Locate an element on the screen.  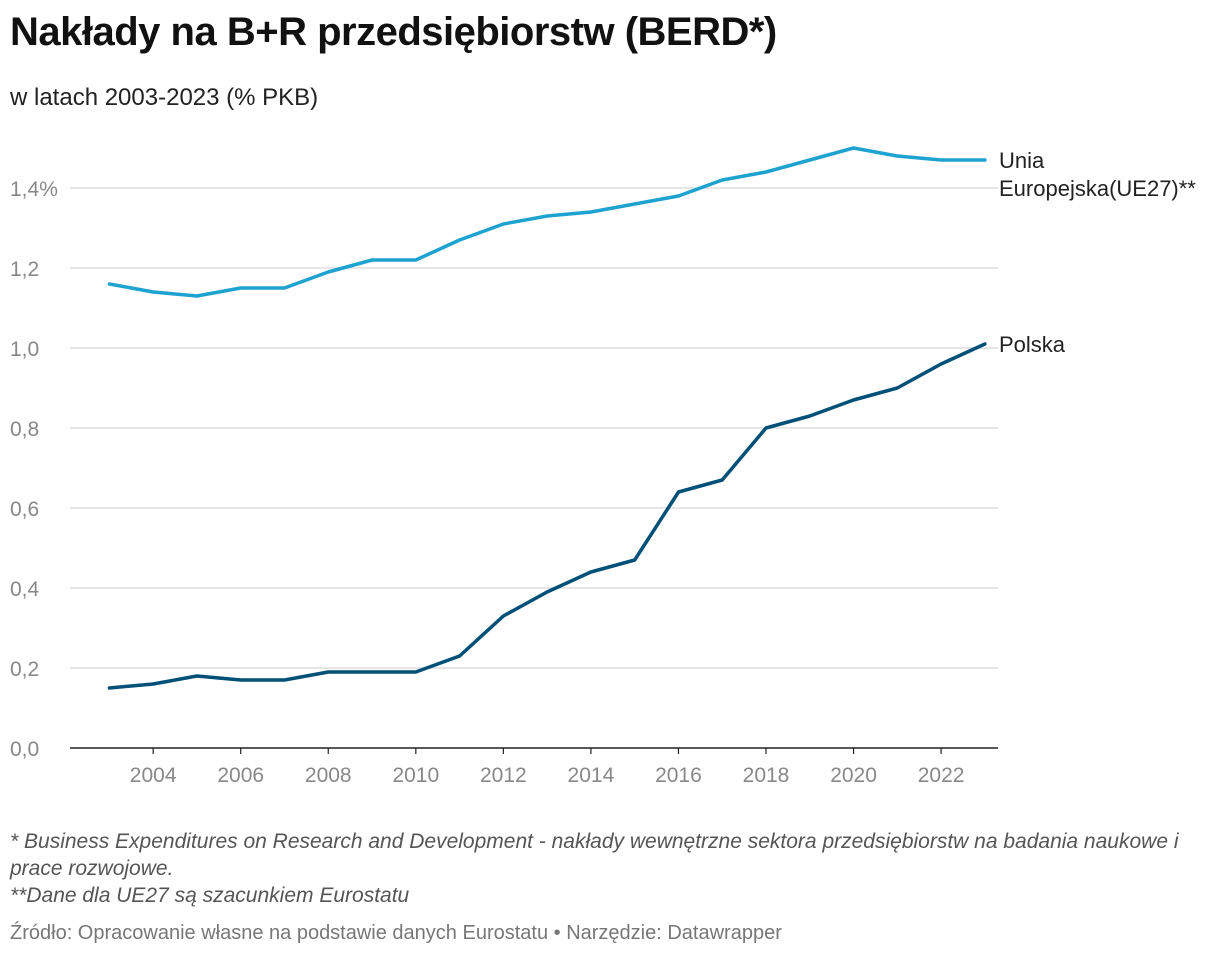
x-tick-label: 2010 is located at coordinates (415, 775).